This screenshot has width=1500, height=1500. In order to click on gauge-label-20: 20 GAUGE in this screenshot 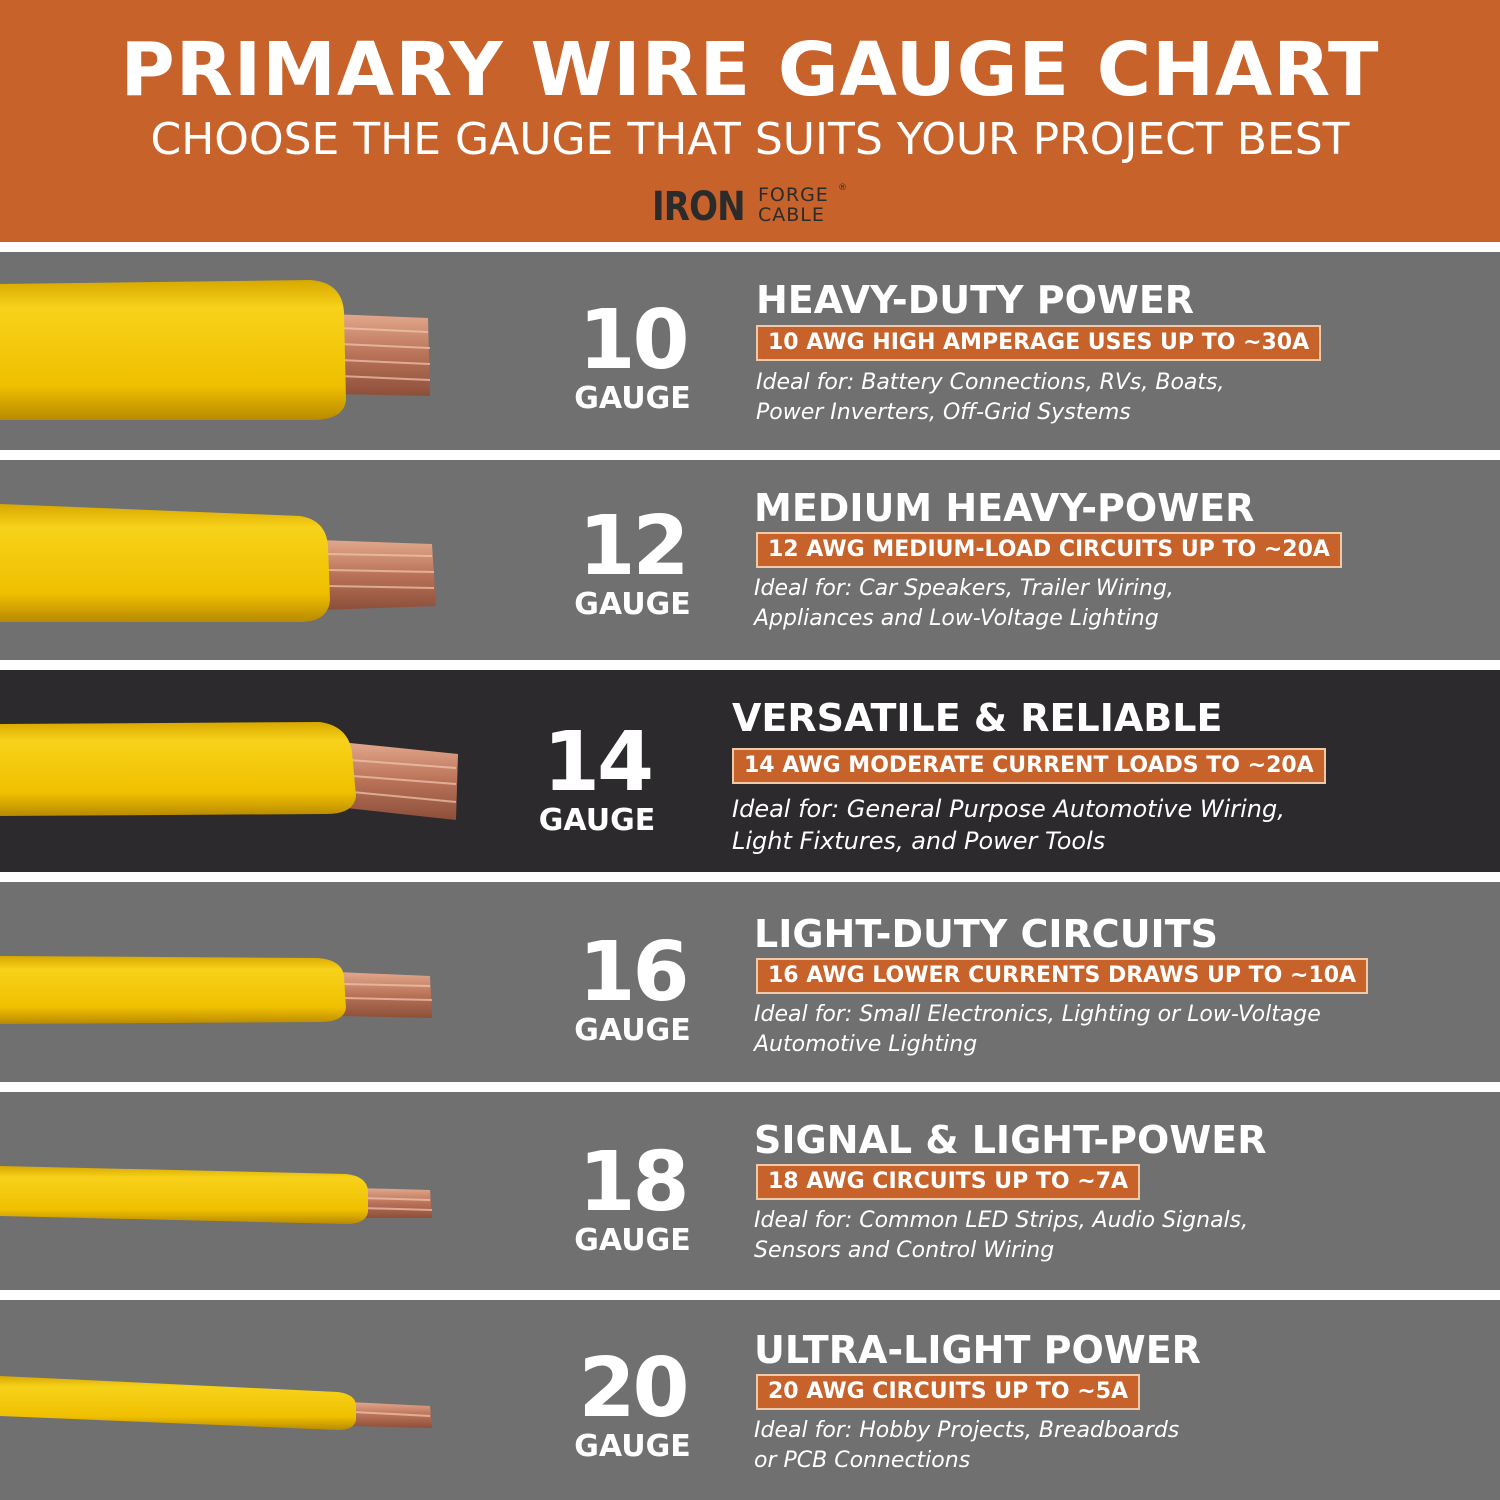, I will do `click(632, 1406)`.